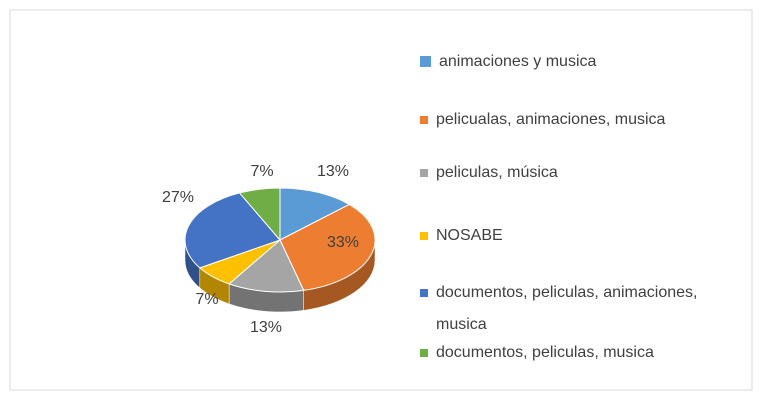 The height and width of the screenshot is (400, 763). I want to click on legend-label: animaciones y musica, so click(518, 61).